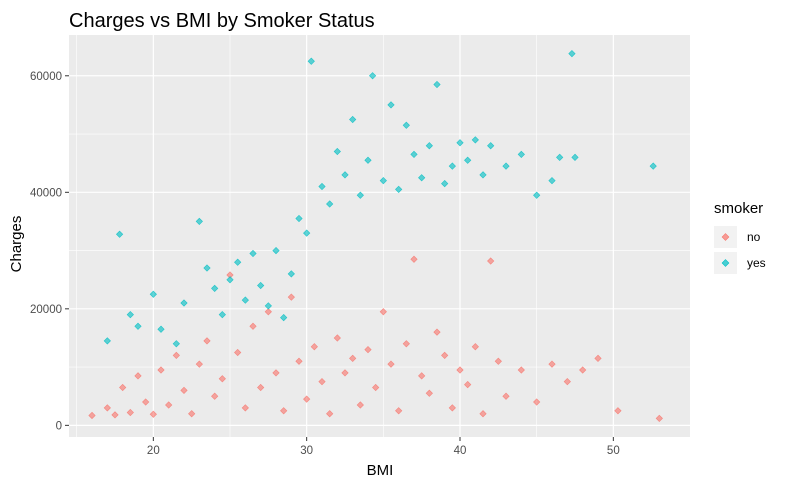 The width and height of the screenshot is (787, 486). What do you see at coordinates (740, 237) in the screenshot?
I see `legend: smoker no yes` at bounding box center [740, 237].